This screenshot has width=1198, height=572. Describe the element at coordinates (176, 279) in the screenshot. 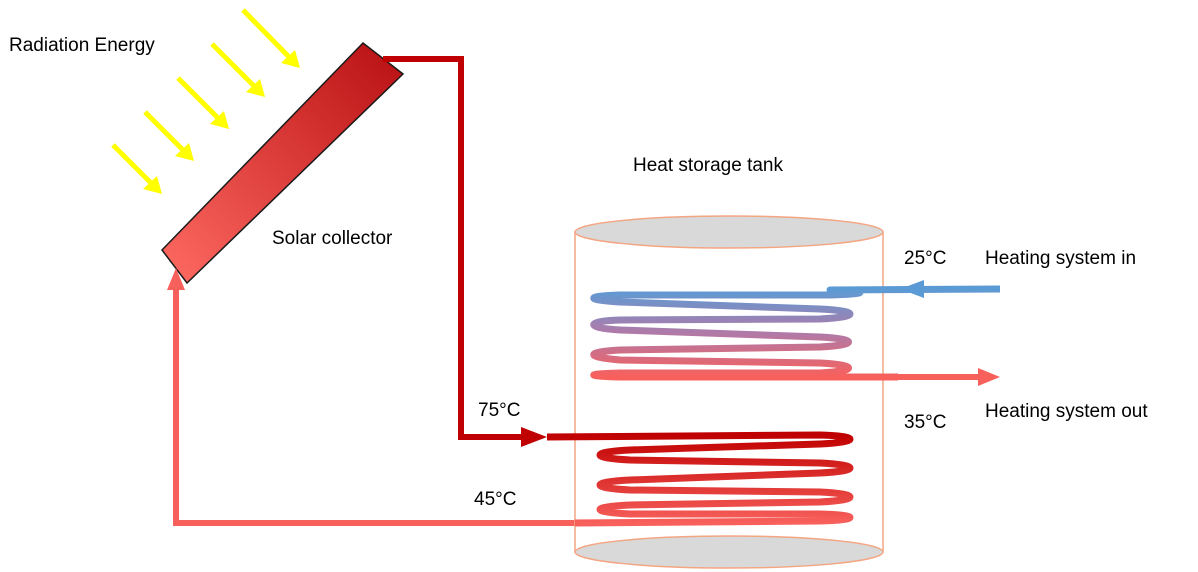

I see `return-arrowhead-icon` at that location.